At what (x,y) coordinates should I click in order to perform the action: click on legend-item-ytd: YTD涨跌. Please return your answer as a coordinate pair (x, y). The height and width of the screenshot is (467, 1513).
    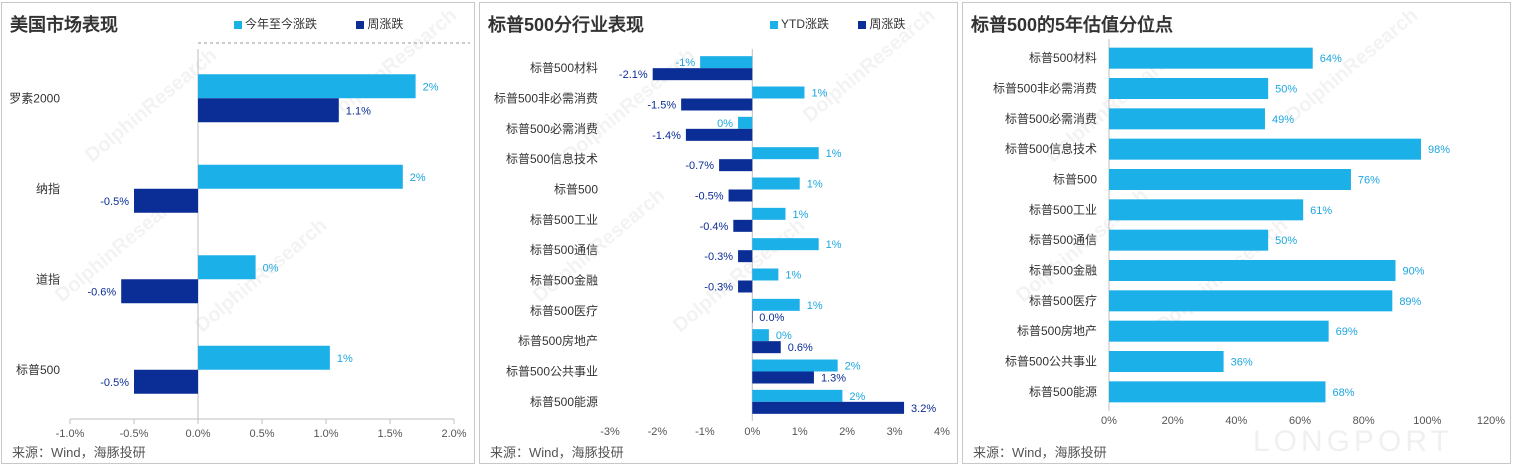
    Looking at the image, I should click on (799, 24).